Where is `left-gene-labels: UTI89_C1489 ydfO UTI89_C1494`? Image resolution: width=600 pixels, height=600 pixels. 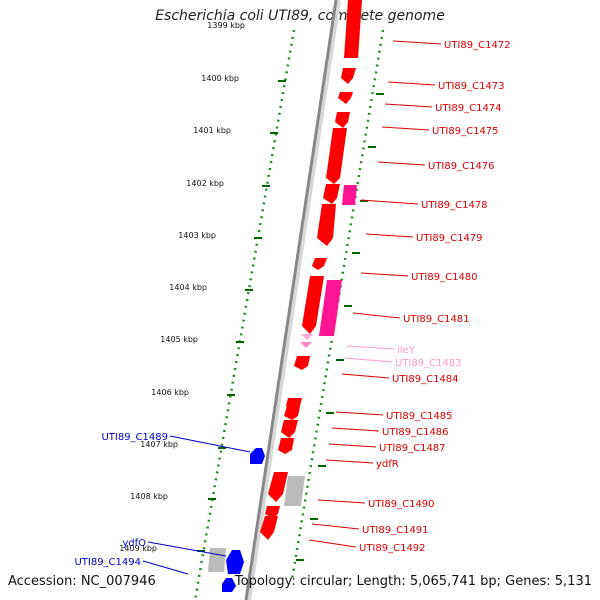 left-gene-labels: UTI89_C1489 ydfO UTI89_C1494 is located at coordinates (162, 503).